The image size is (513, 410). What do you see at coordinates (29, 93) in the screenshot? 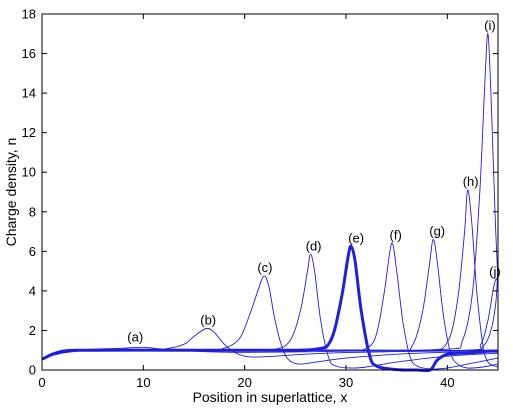
I see `y-tick-label-14: 14` at bounding box center [29, 93].